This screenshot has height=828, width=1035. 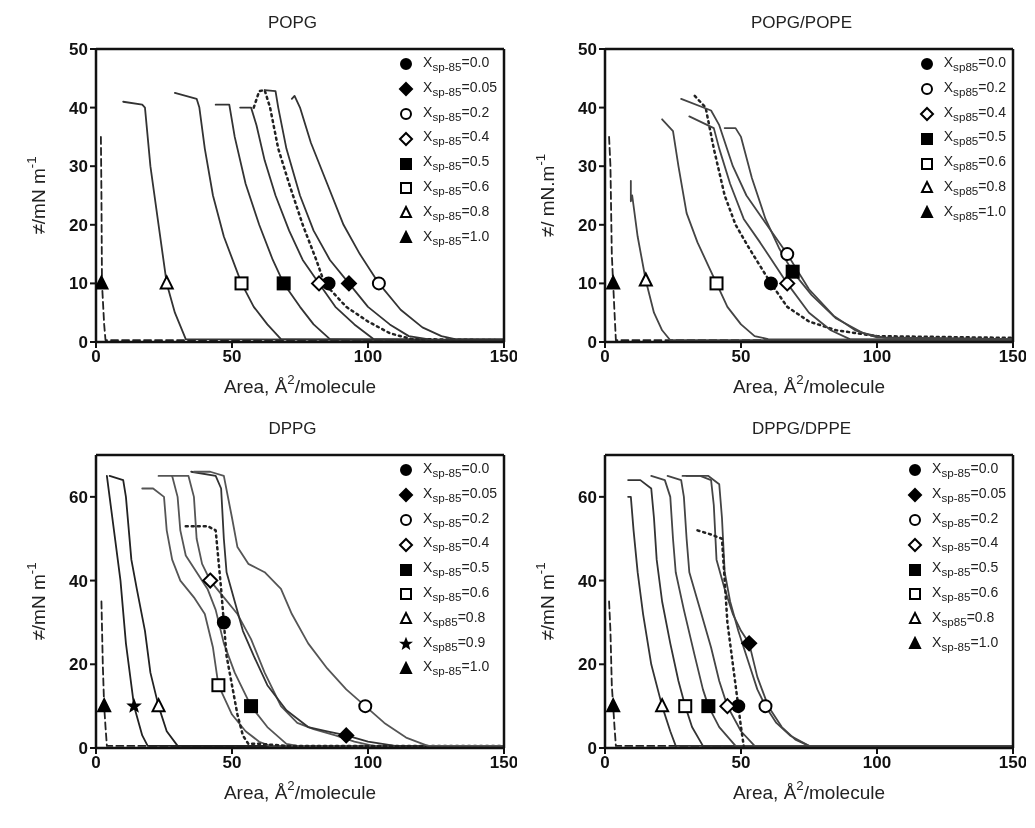 What do you see at coordinates (292, 429) in the screenshot?
I see `chart-title: DPPG` at bounding box center [292, 429].